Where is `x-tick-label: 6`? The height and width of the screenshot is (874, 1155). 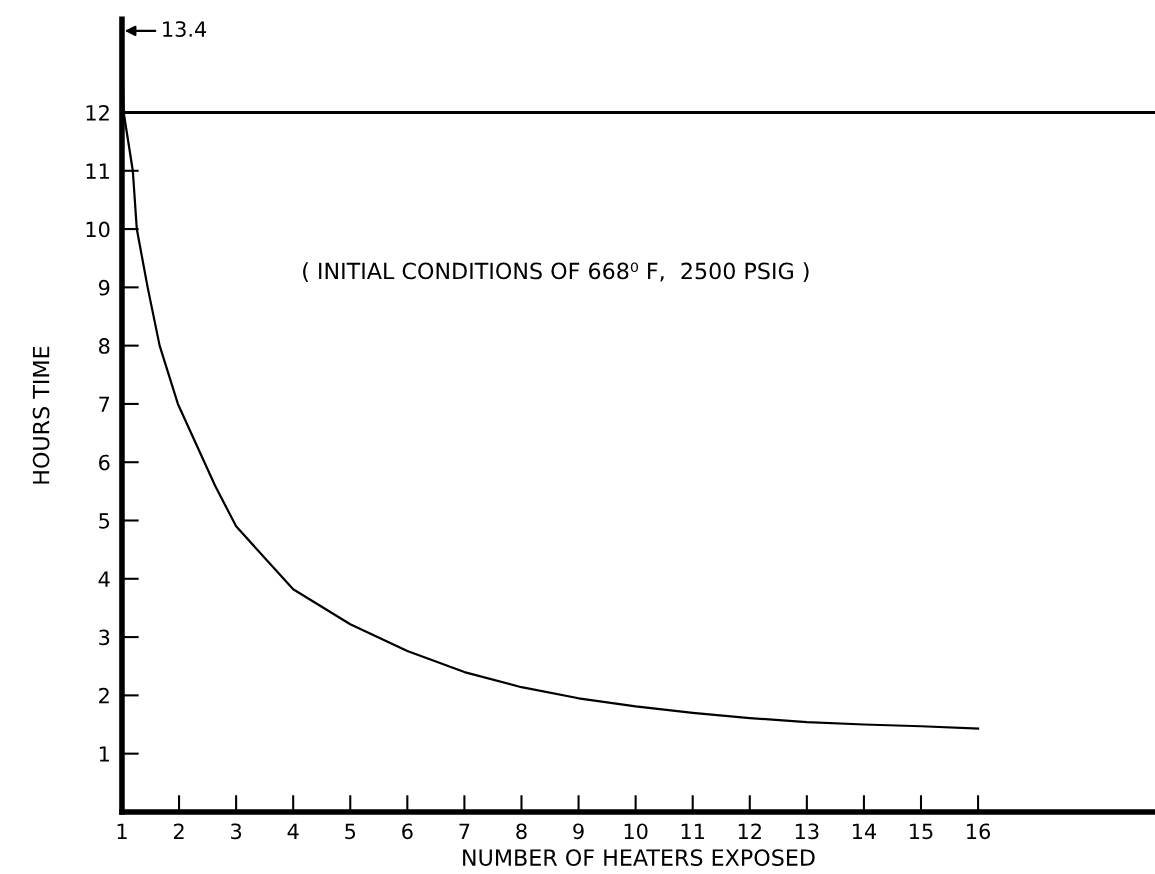 x-tick-label: 6 is located at coordinates (407, 831).